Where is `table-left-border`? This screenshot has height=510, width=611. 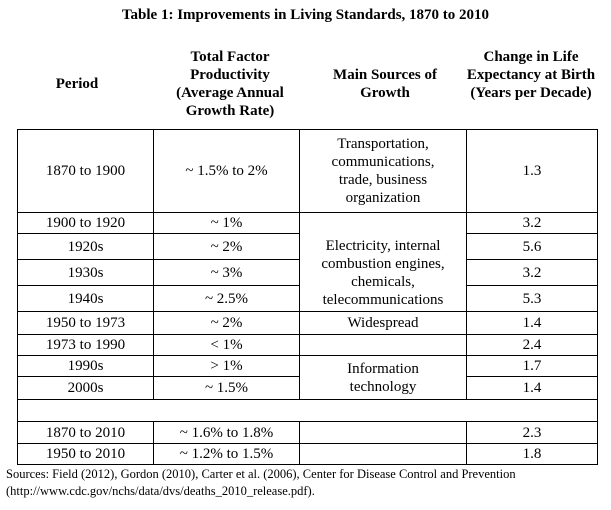 table-left-border is located at coordinates (17, 297).